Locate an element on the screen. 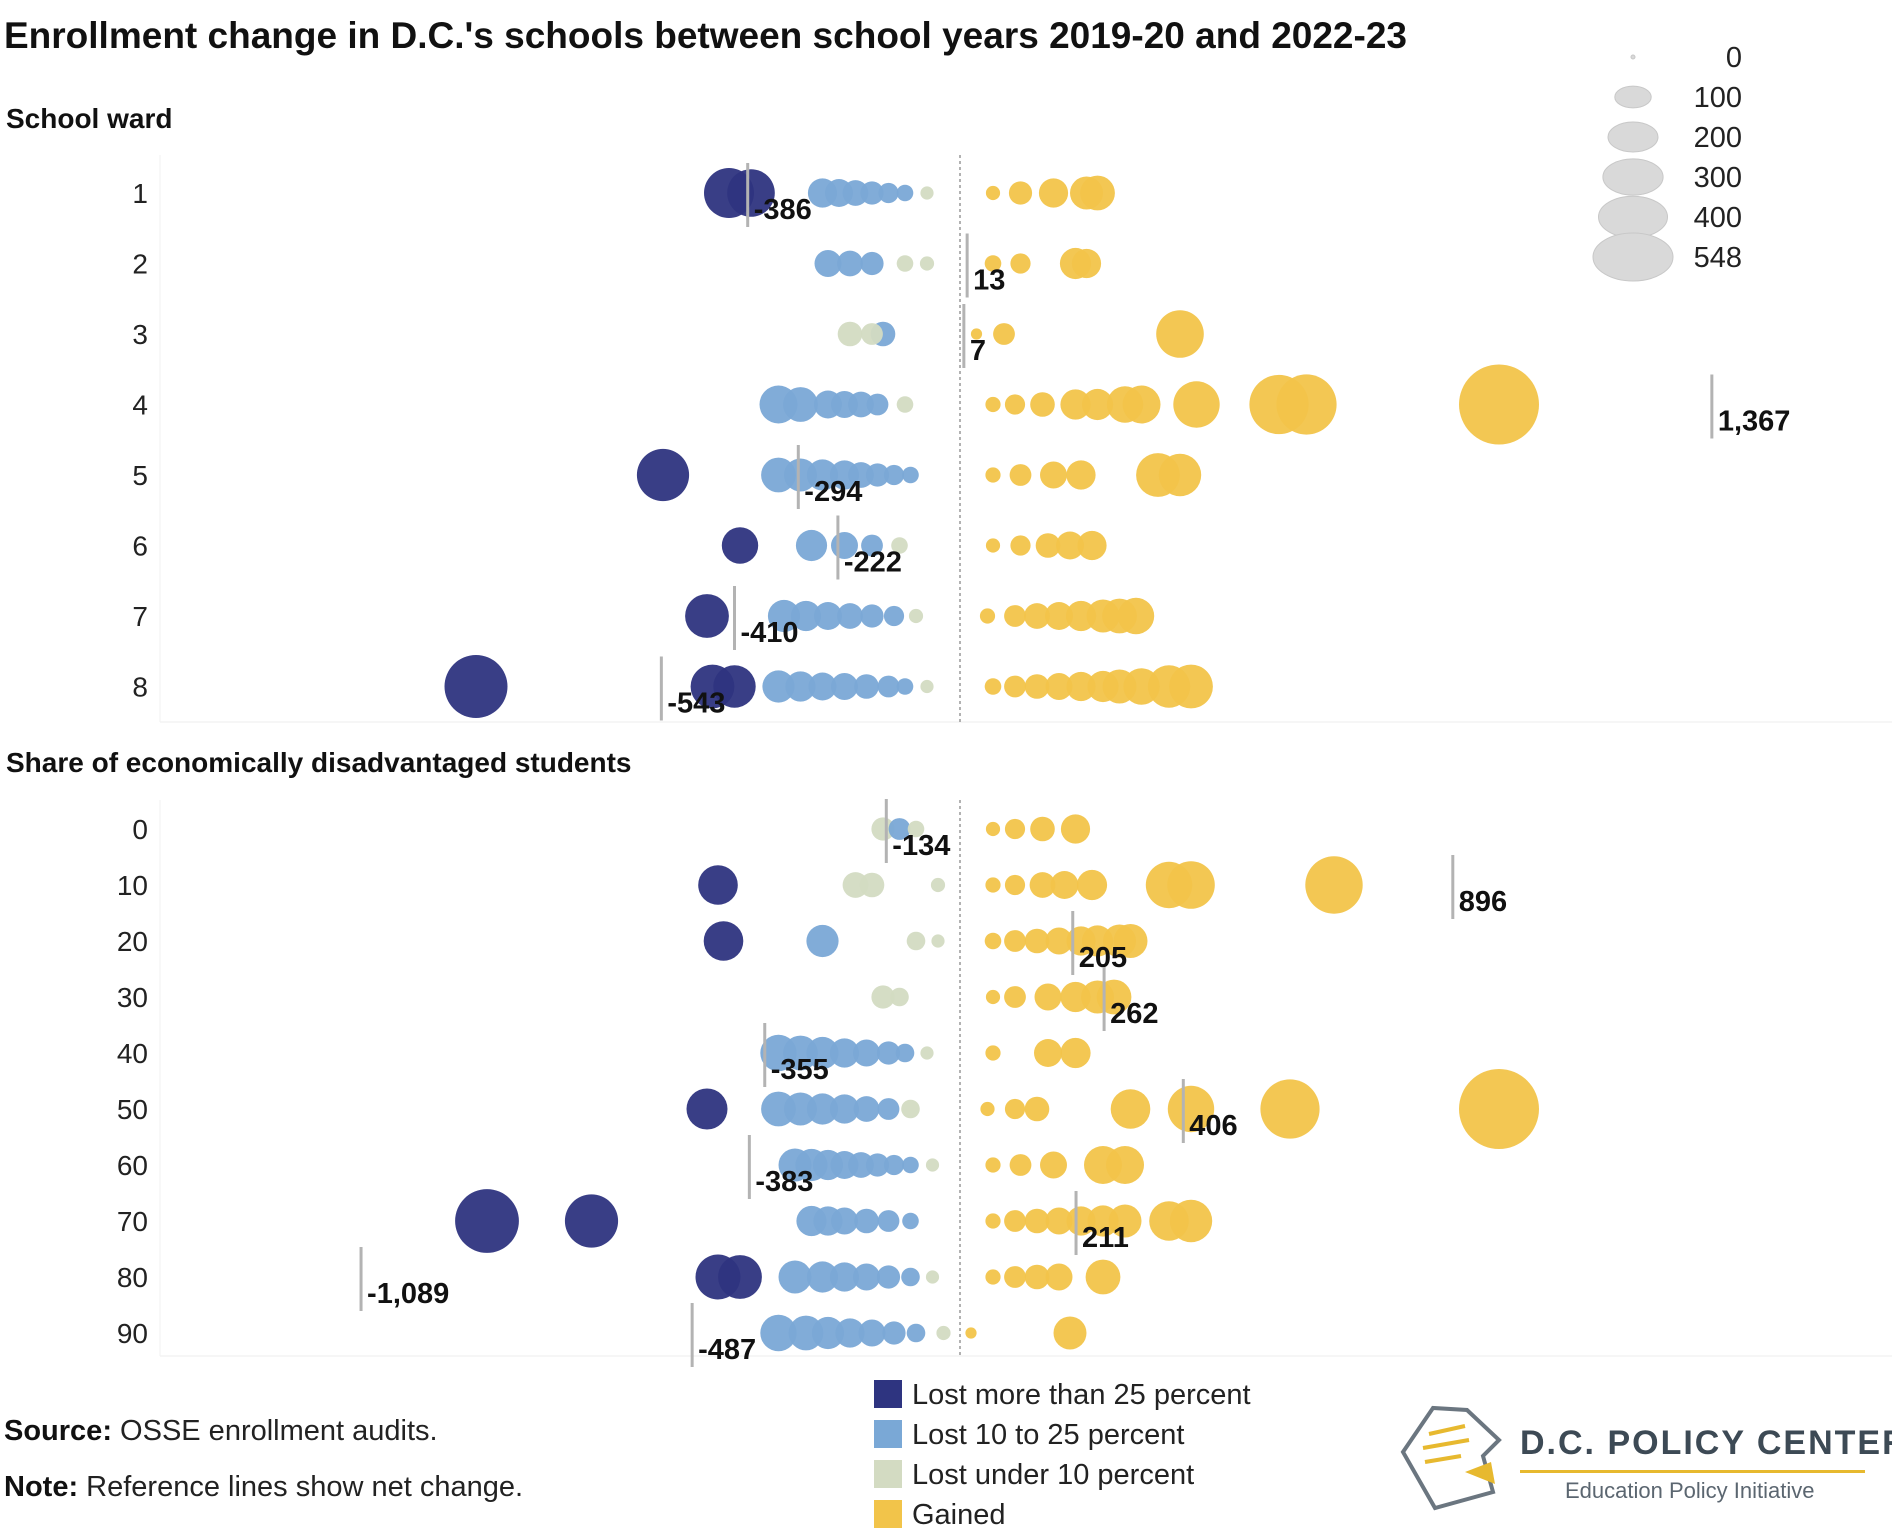  logo-divider is located at coordinates (1692, 1471).